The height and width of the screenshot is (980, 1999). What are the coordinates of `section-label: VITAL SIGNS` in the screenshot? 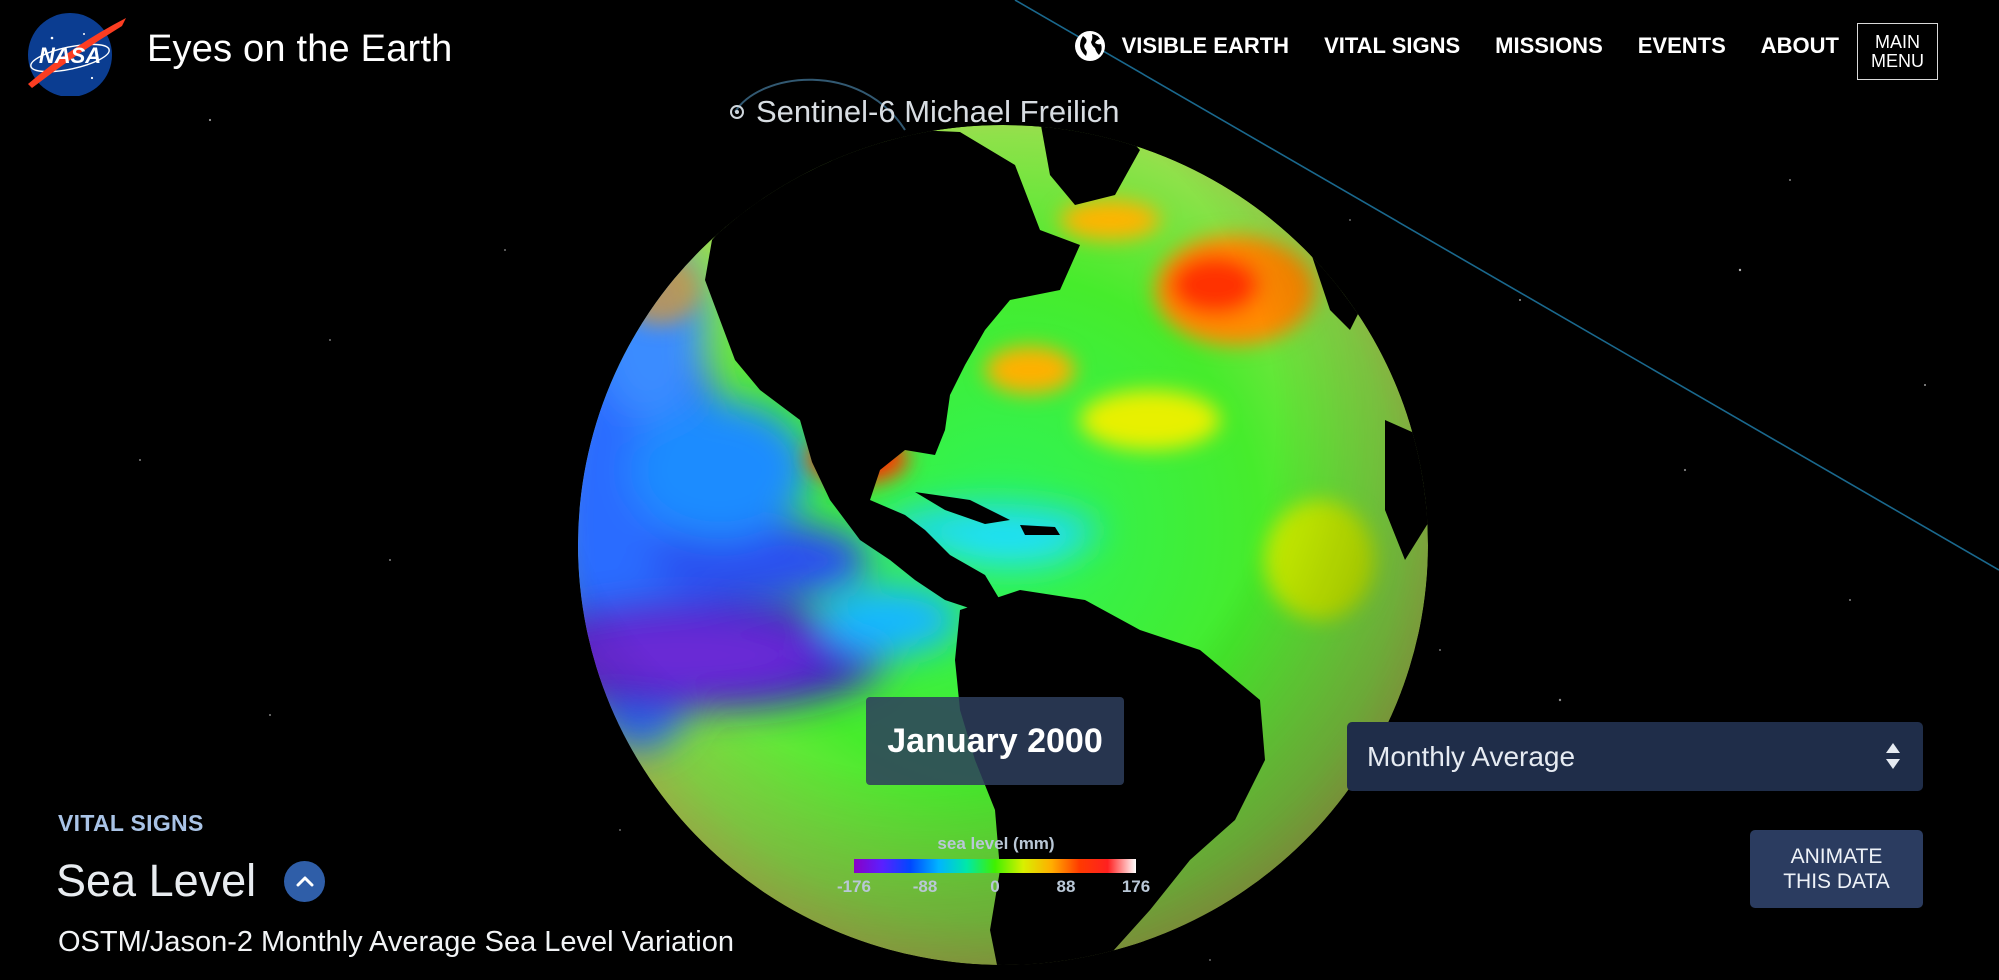 It's located at (131, 823).